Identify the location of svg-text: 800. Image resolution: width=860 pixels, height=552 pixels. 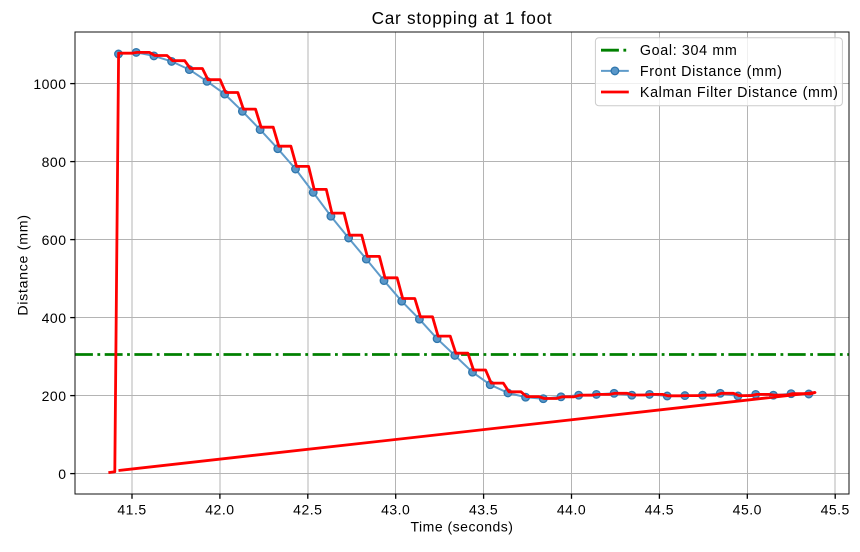
(54, 162).